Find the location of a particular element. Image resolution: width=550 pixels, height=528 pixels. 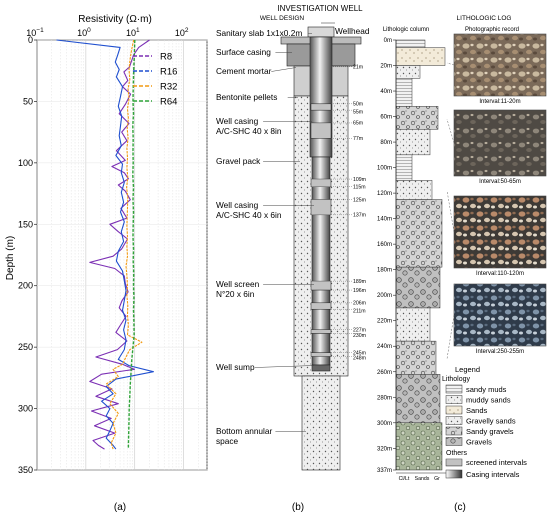

photo-interval-label: Interval:250-255m is located at coordinates (500, 352).